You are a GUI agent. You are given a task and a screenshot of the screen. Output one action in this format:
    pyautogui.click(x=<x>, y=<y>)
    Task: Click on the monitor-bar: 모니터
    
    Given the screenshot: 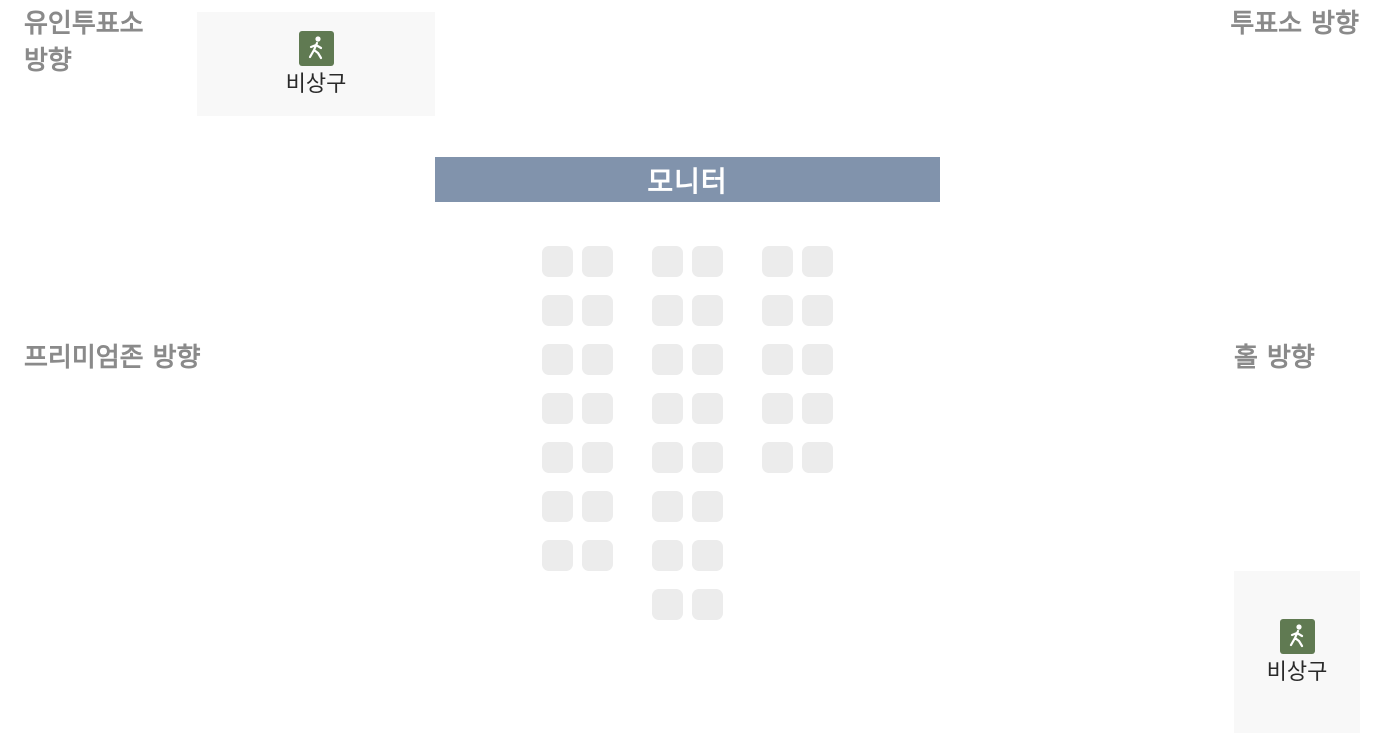 What is the action you would take?
    pyautogui.click(x=687, y=179)
    